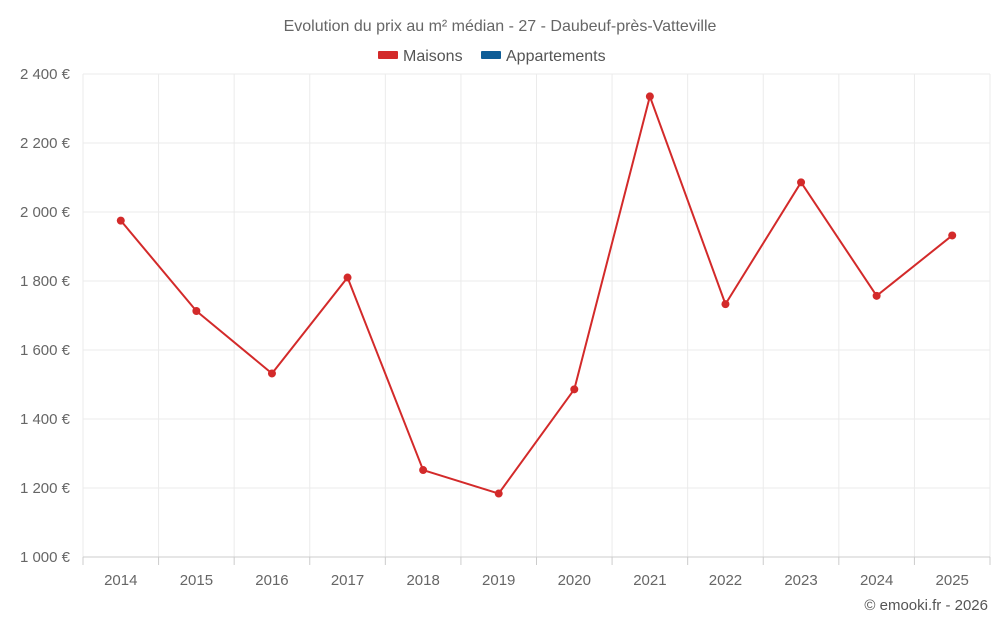 Image resolution: width=1000 pixels, height=625 pixels. Describe the element at coordinates (926, 605) in the screenshot. I see `credit-text: © emooki.fr - 2026` at that location.